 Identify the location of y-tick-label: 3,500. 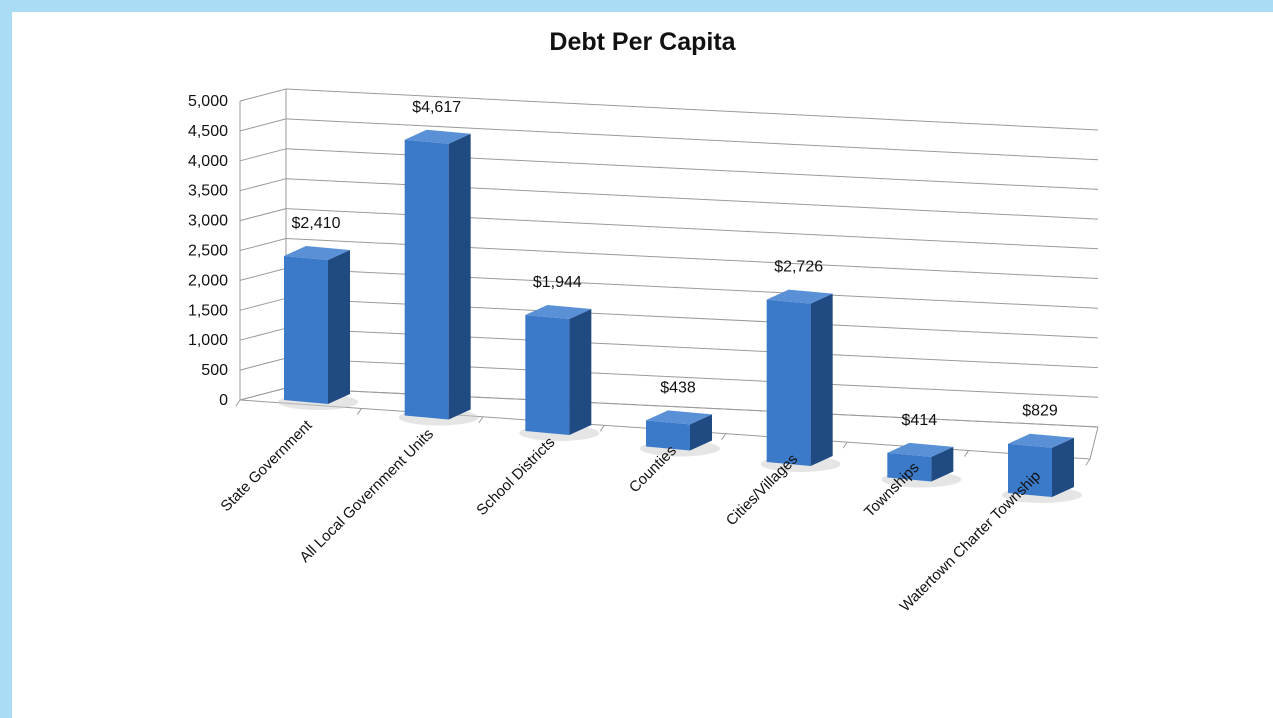
(208, 191).